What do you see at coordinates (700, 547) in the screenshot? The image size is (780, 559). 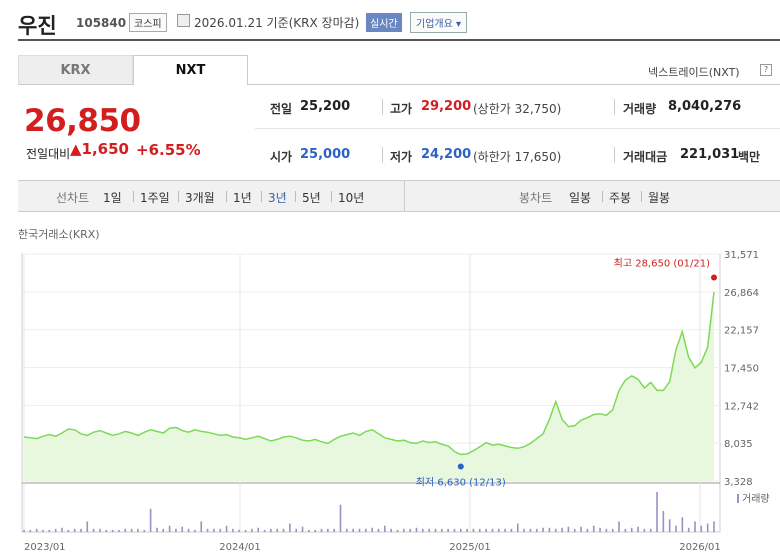 I see `x-tick-label: 2026/01` at bounding box center [700, 547].